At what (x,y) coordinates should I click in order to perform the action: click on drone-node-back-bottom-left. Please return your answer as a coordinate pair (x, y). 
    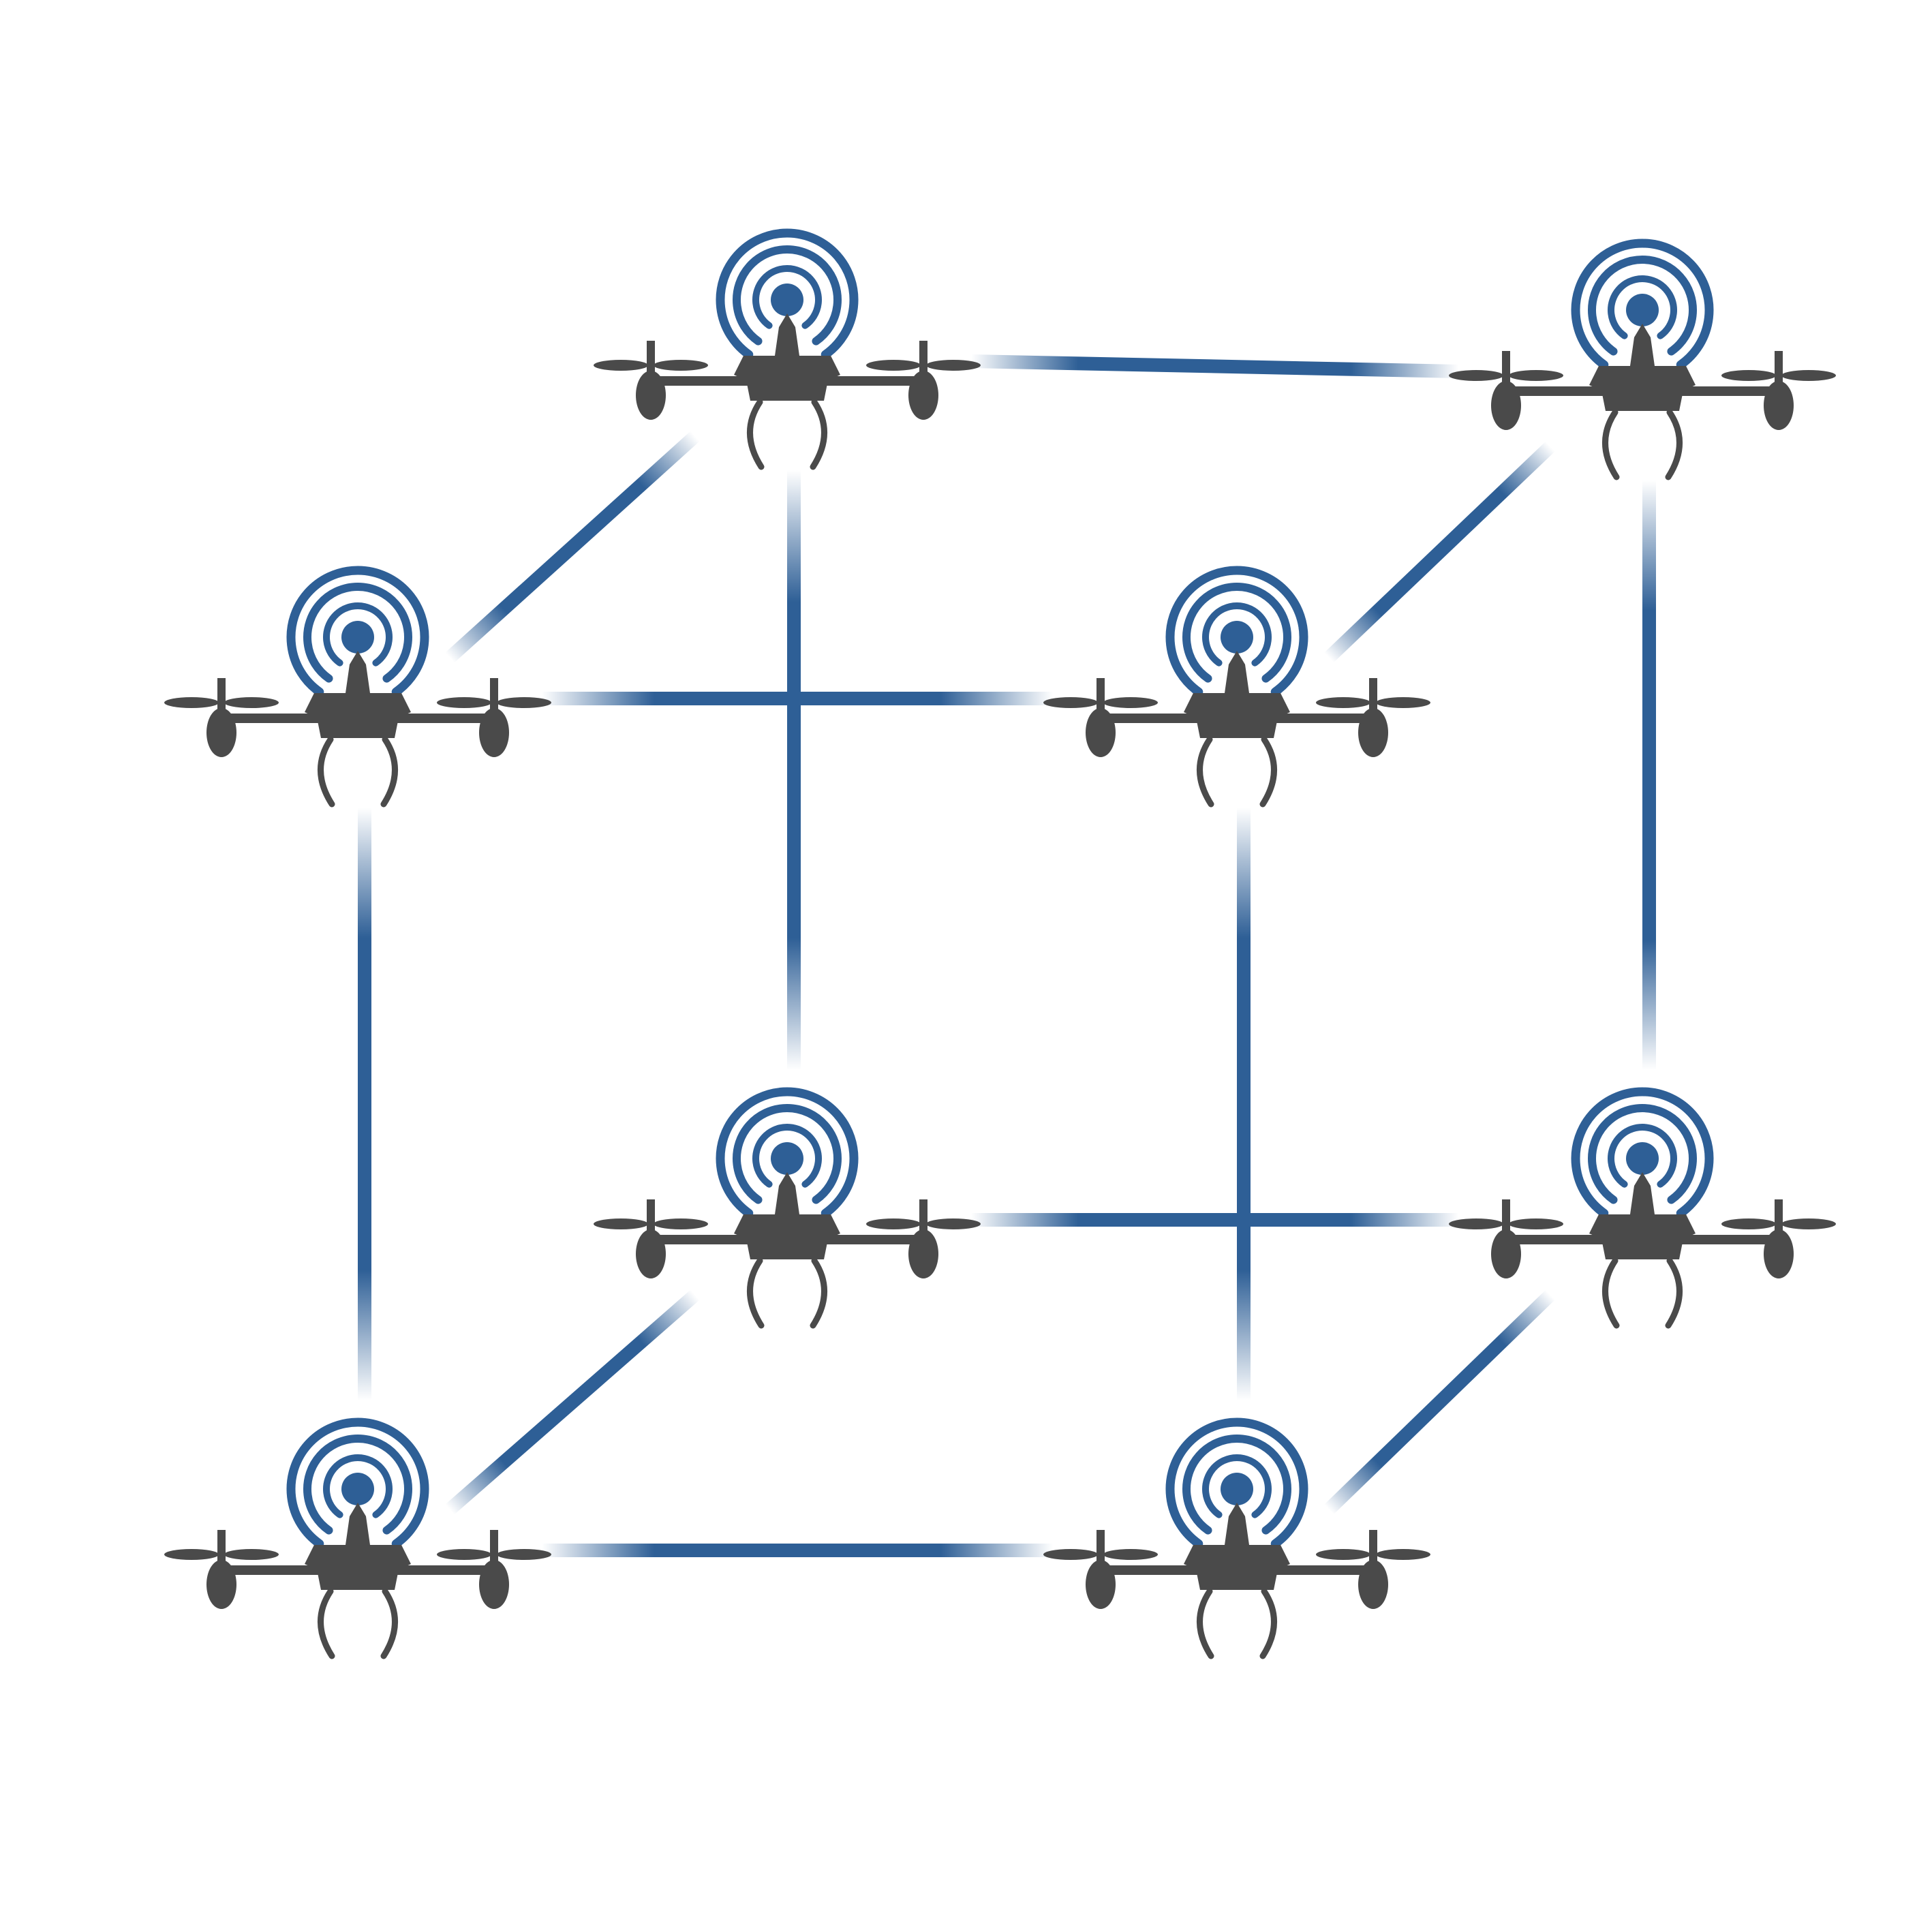
    Looking at the image, I should click on (787, 1208).